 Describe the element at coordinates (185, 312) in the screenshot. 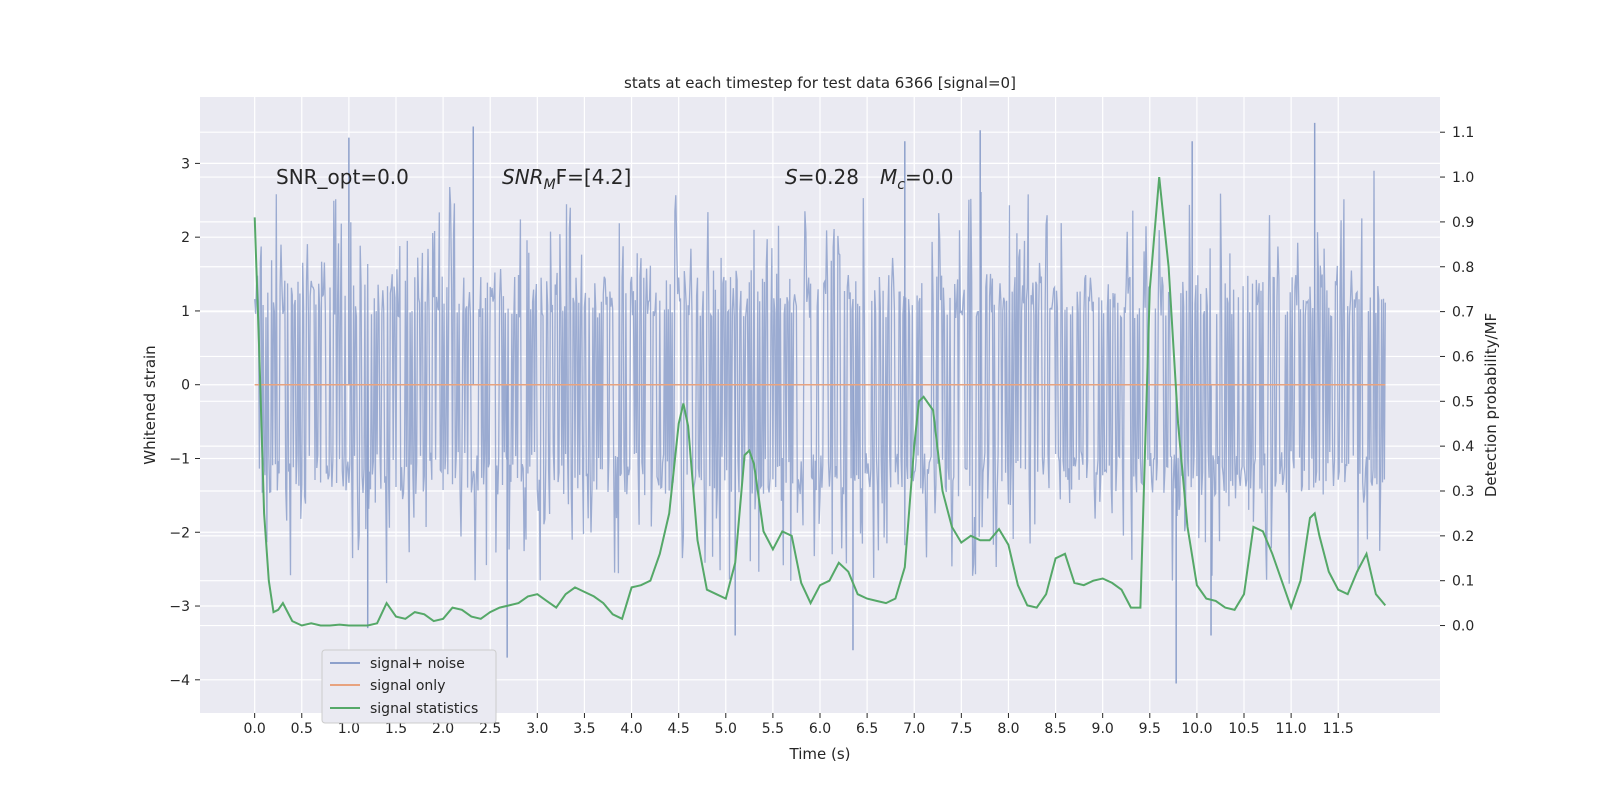

I see `y-tick-label: 1` at that location.